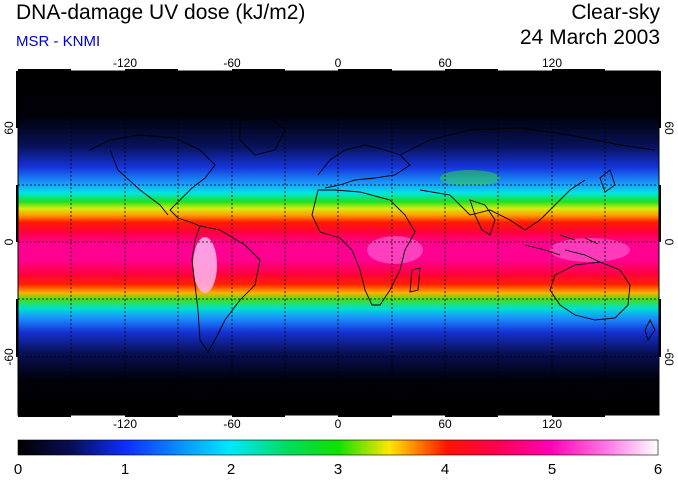 This screenshot has height=480, width=678. I want to click on lat-label-right: 60, so click(669, 128).